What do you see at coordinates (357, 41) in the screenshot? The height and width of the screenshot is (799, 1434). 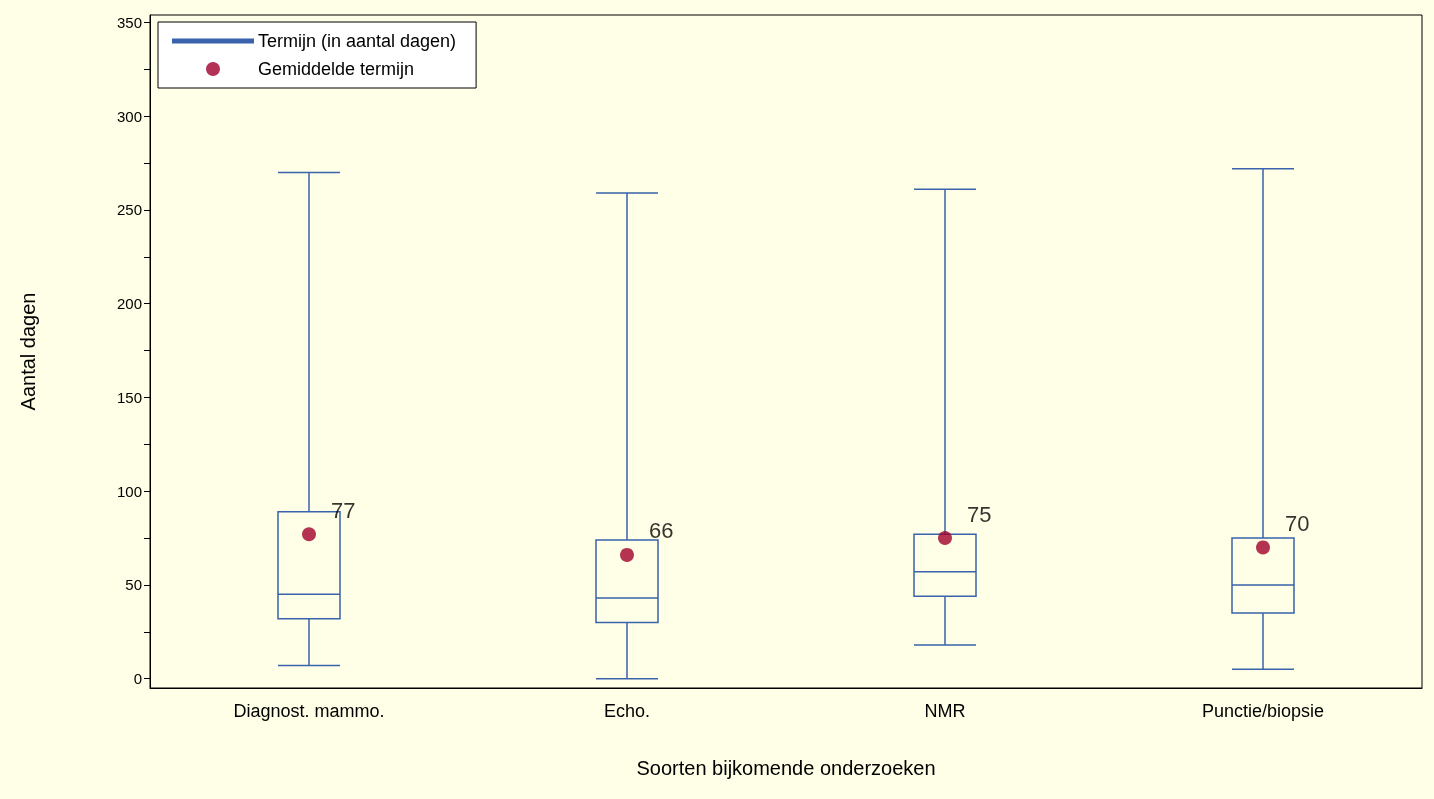 I see `legend-label: Termijn (in aantal dagen)` at bounding box center [357, 41].